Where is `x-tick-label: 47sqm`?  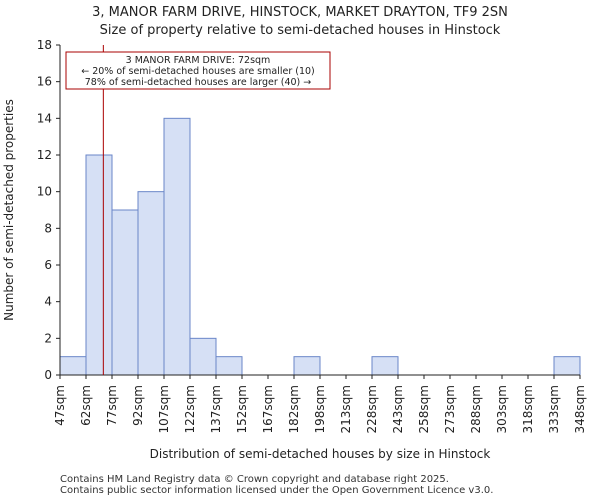
x-tick-label: 47sqm is located at coordinates (60, 405).